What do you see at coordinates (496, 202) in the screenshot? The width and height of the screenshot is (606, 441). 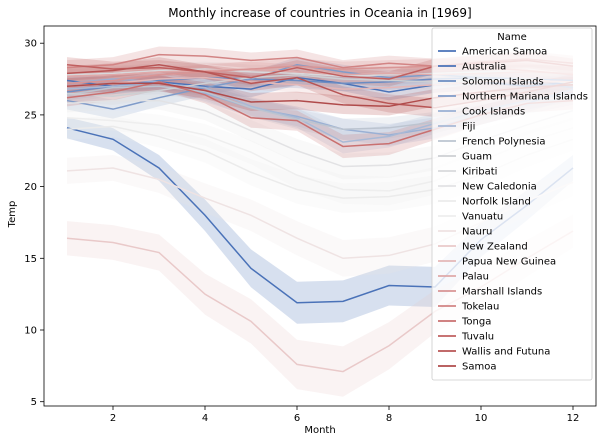 I see `legend-label-norfolk-island: Norfolk Island` at bounding box center [496, 202].